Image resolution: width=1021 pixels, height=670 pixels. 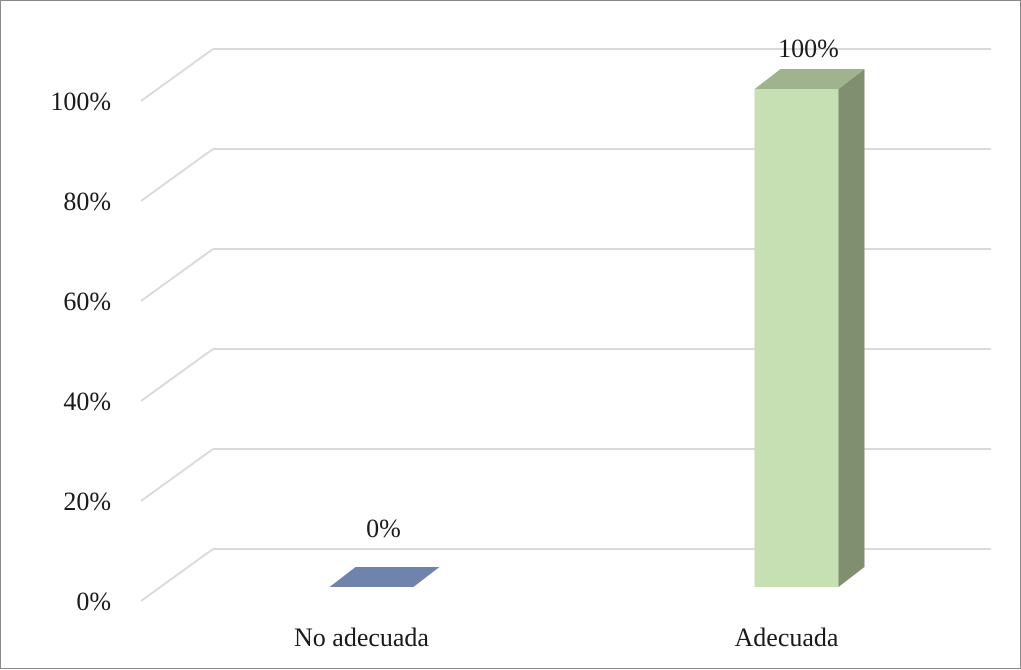 I want to click on y-tick-label: 100%, so click(x=80, y=101).